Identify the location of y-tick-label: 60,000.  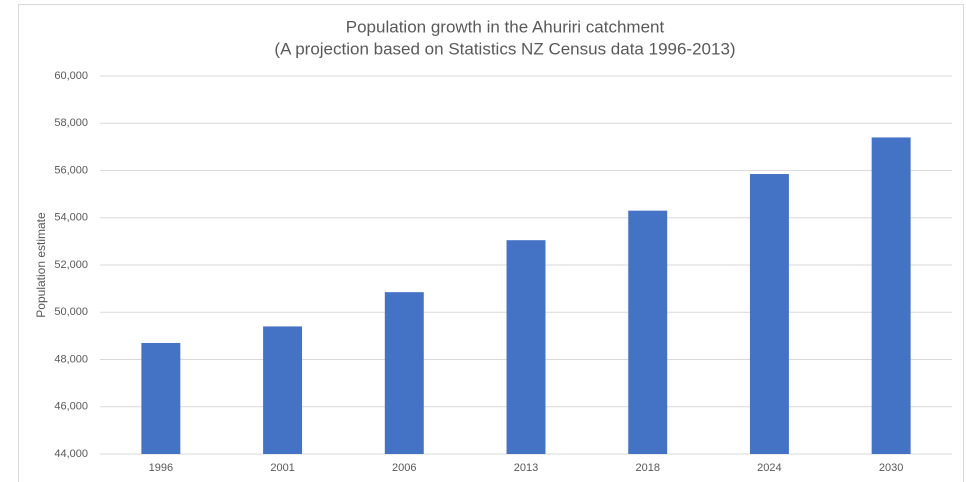
(71, 76).